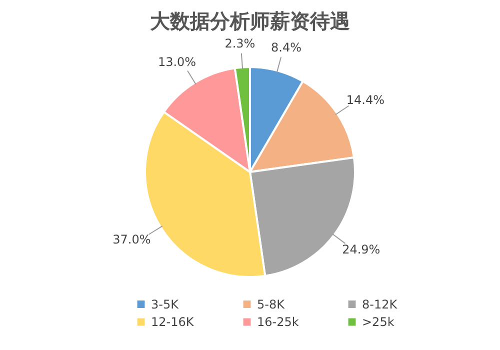 Image resolution: width=500 pixels, height=350 pixels. Describe the element at coordinates (250, 21) in the screenshot. I see `chart-title: 大数据分析师薪资待遇` at that location.